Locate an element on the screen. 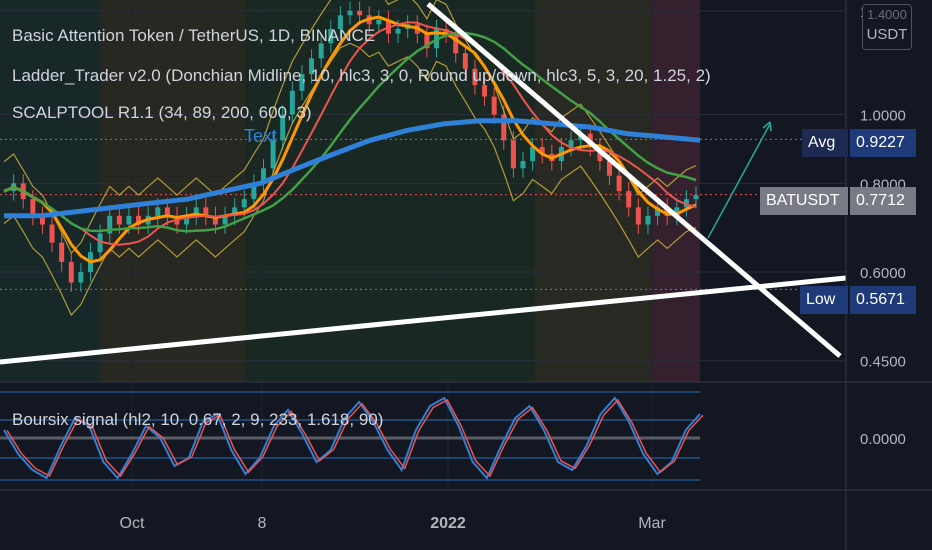 The height and width of the screenshot is (550, 932). x-tick-label: 8 is located at coordinates (262, 523).